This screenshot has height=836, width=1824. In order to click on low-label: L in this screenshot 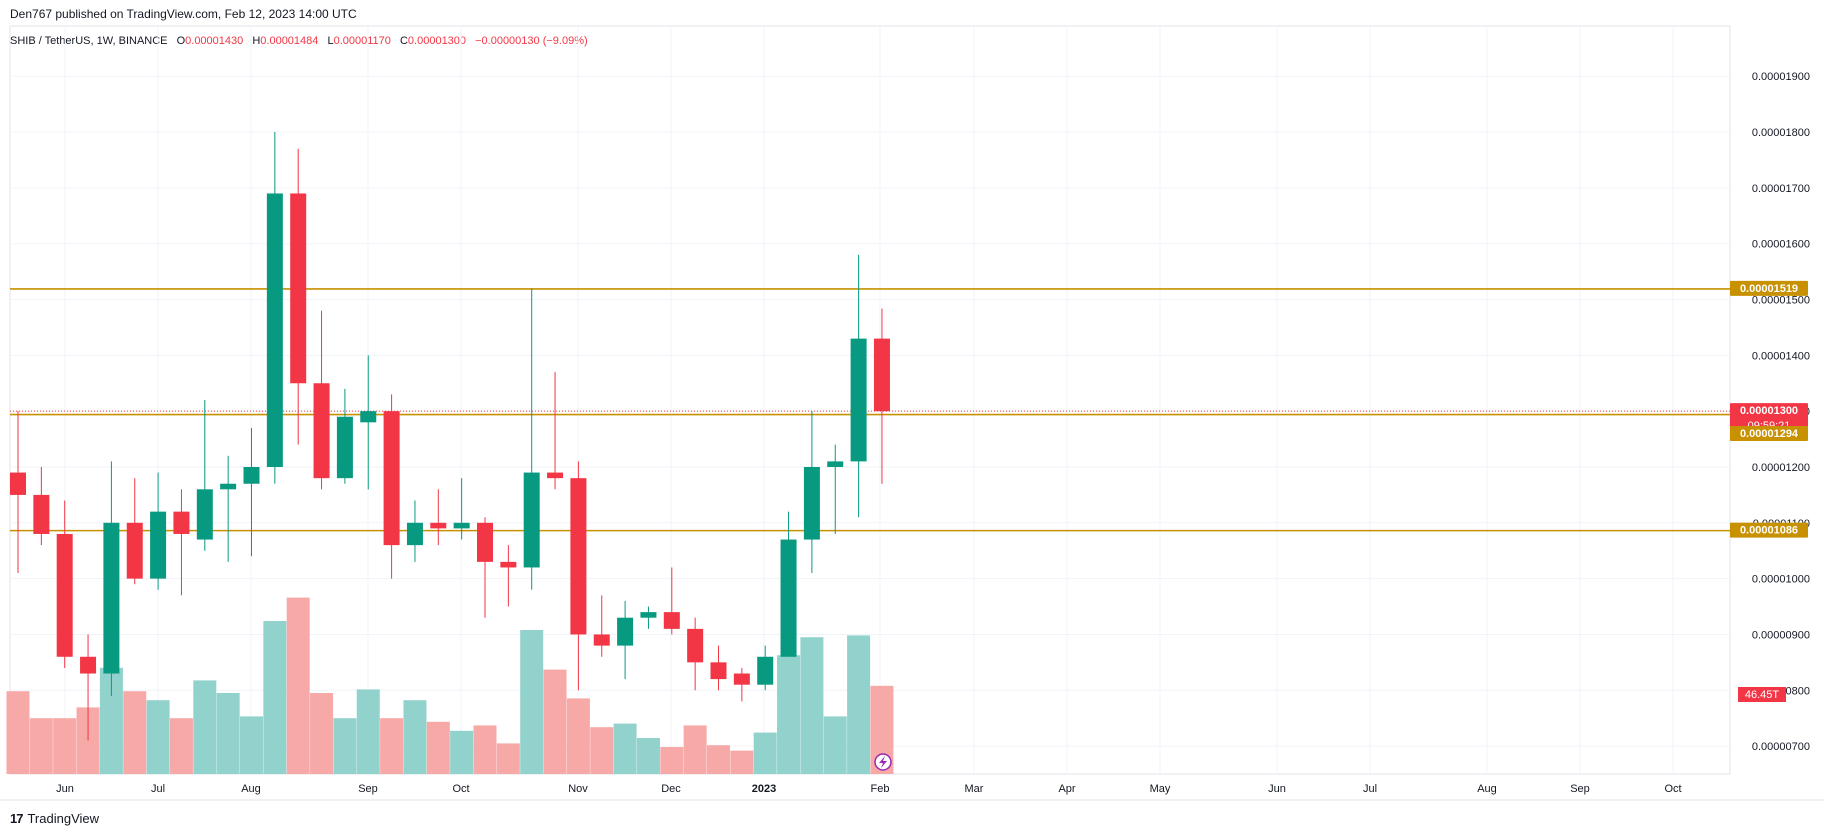, I will do `click(330, 41)`.